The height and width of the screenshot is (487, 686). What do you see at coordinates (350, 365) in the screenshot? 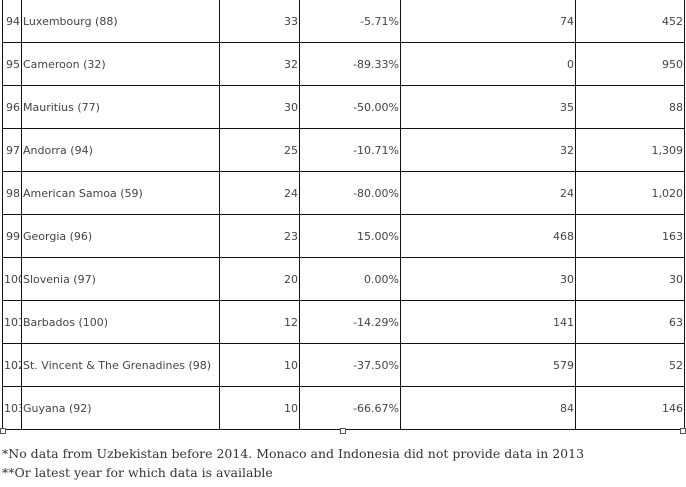
I see `percent-change-cell: -37.50%` at bounding box center [350, 365].